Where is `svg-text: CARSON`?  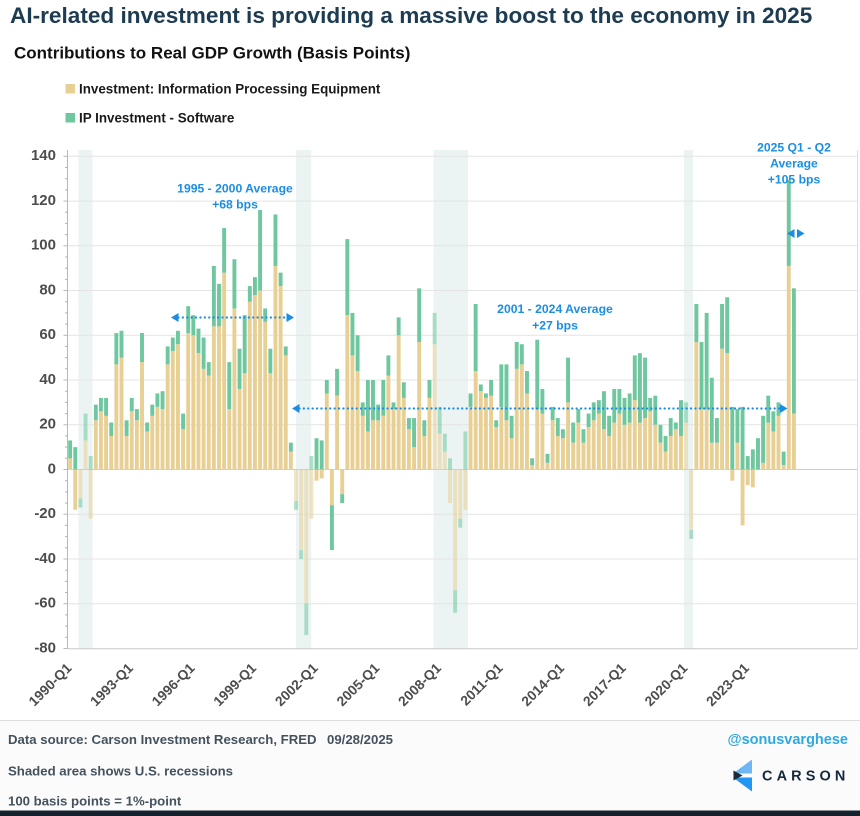 svg-text: CARSON is located at coordinates (805, 777).